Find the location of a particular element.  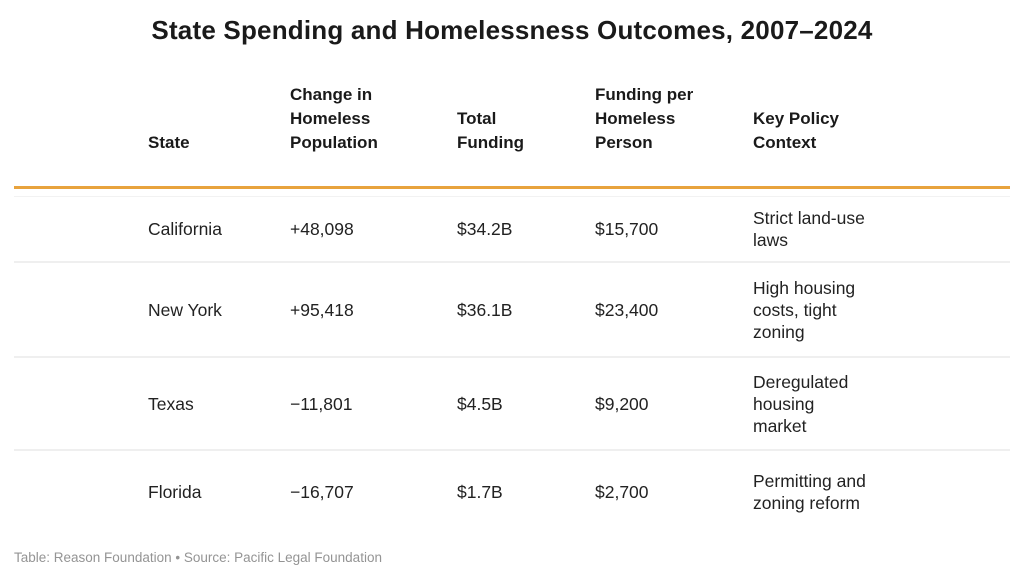

cell-change: −16,707 is located at coordinates (322, 492).